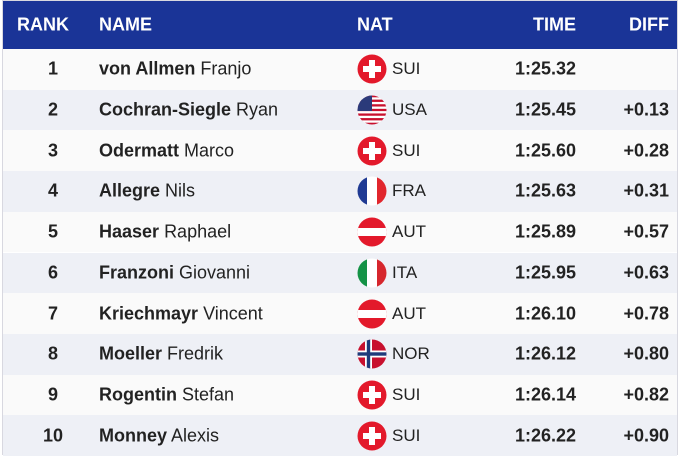 The width and height of the screenshot is (680, 457). Describe the element at coordinates (340, 435) in the screenshot. I see `result-row: 10 Monney Alexis SUI 1:26.22 +0.90` at that location.